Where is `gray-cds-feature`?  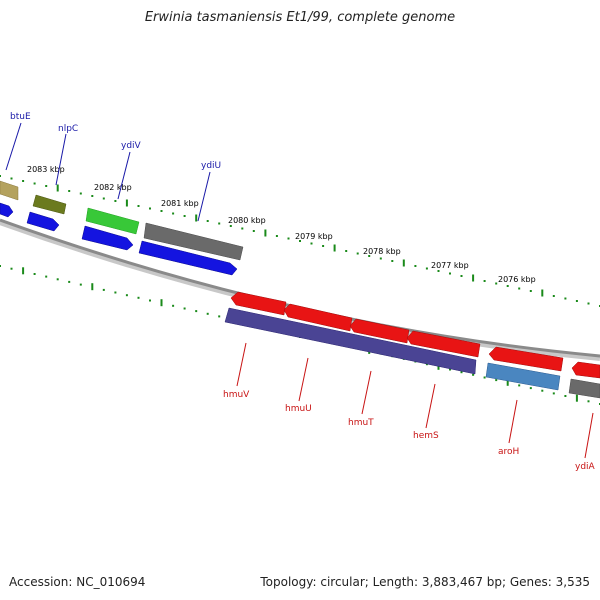 gray-cds-feature is located at coordinates (193, 241).